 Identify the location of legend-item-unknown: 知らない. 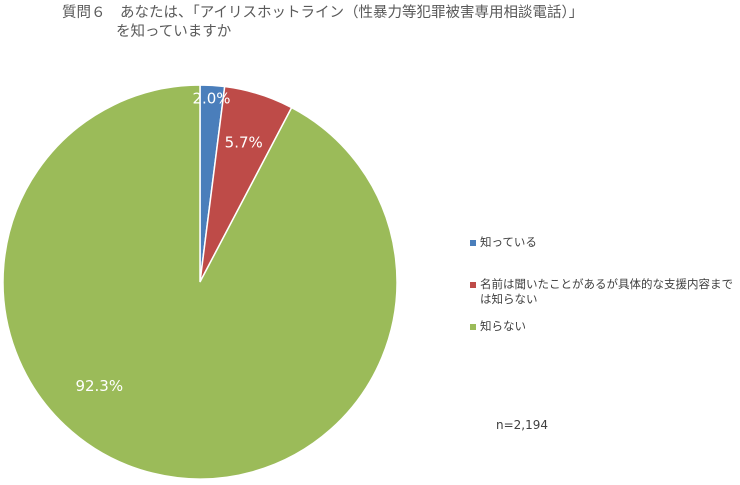
(498, 326).